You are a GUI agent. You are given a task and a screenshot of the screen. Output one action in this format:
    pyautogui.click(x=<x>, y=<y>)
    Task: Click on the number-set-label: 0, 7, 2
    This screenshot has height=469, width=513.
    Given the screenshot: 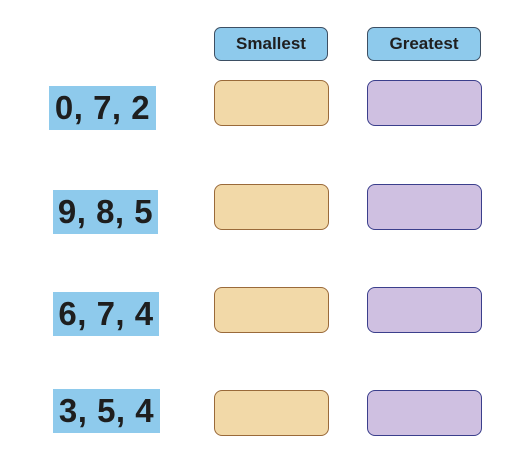 What is the action you would take?
    pyautogui.click(x=102, y=108)
    